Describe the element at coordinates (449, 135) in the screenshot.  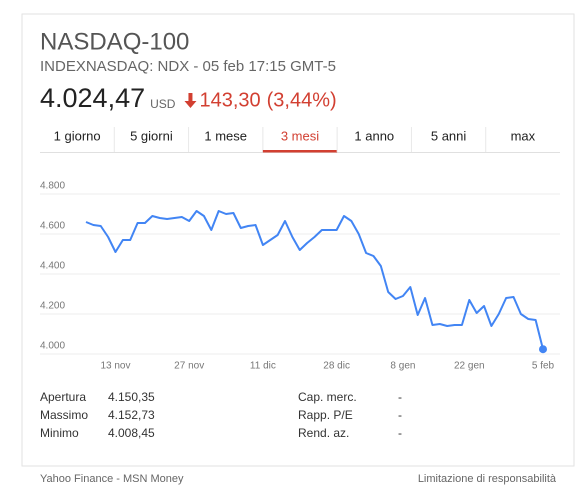
I see `tab: 5 anni` at that location.